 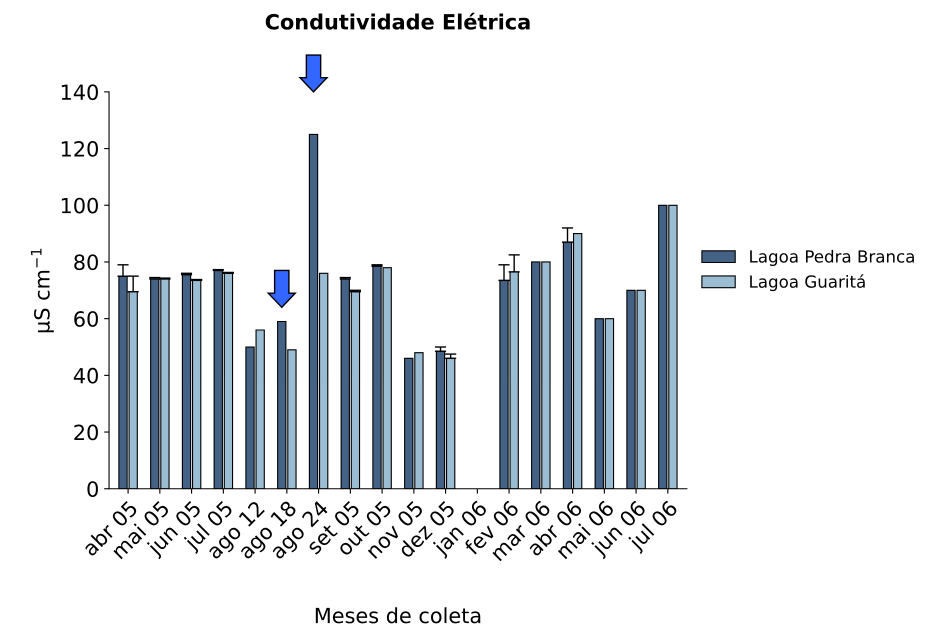 What do you see at coordinates (86, 262) in the screenshot?
I see `y-tick-label: 80` at bounding box center [86, 262].